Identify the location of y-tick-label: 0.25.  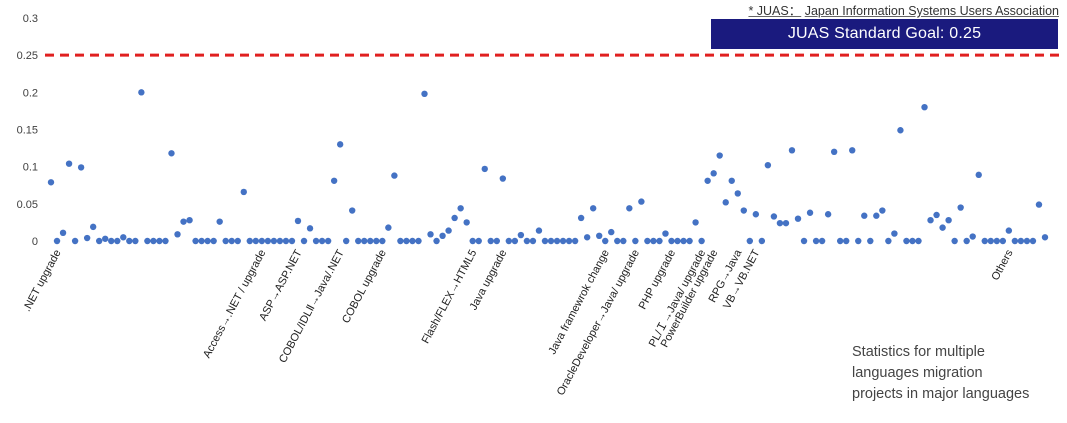
(27, 56).